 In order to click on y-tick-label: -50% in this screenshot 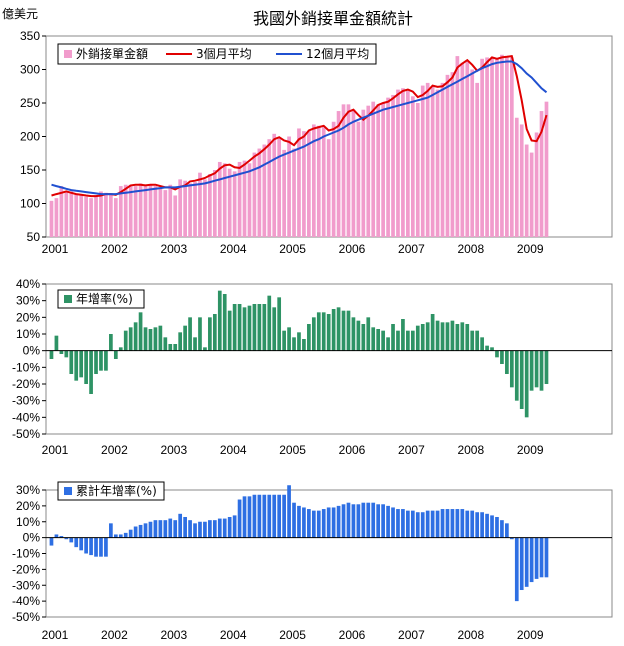, I will do `click(26, 617)`.